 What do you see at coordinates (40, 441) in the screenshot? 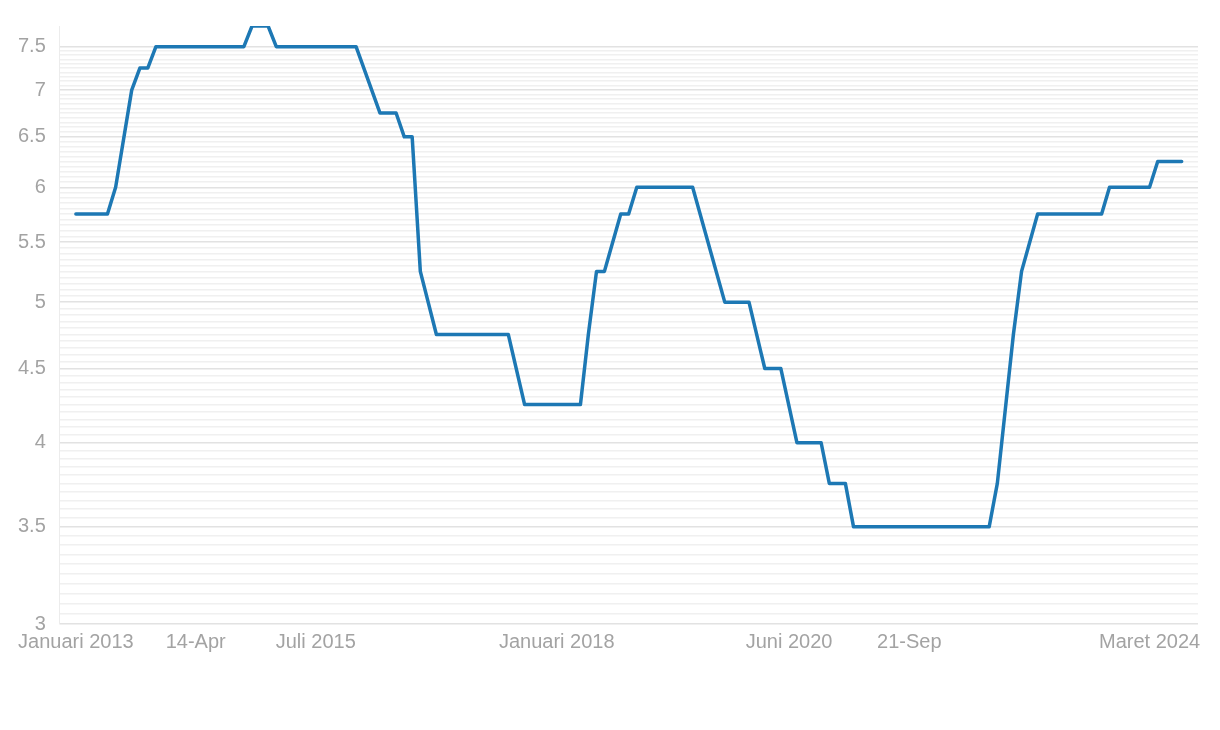
I see `y-tick-label: 4` at bounding box center [40, 441].